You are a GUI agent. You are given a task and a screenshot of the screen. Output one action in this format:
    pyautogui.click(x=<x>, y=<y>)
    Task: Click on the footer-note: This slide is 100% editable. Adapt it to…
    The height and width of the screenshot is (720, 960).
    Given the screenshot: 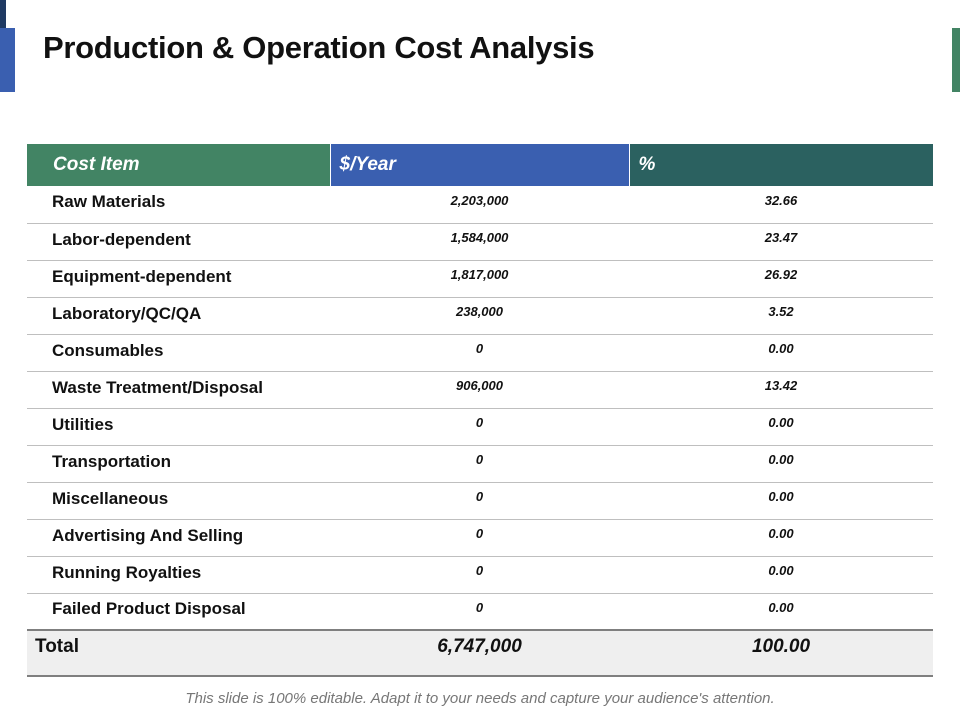 What is the action you would take?
    pyautogui.click(x=480, y=698)
    